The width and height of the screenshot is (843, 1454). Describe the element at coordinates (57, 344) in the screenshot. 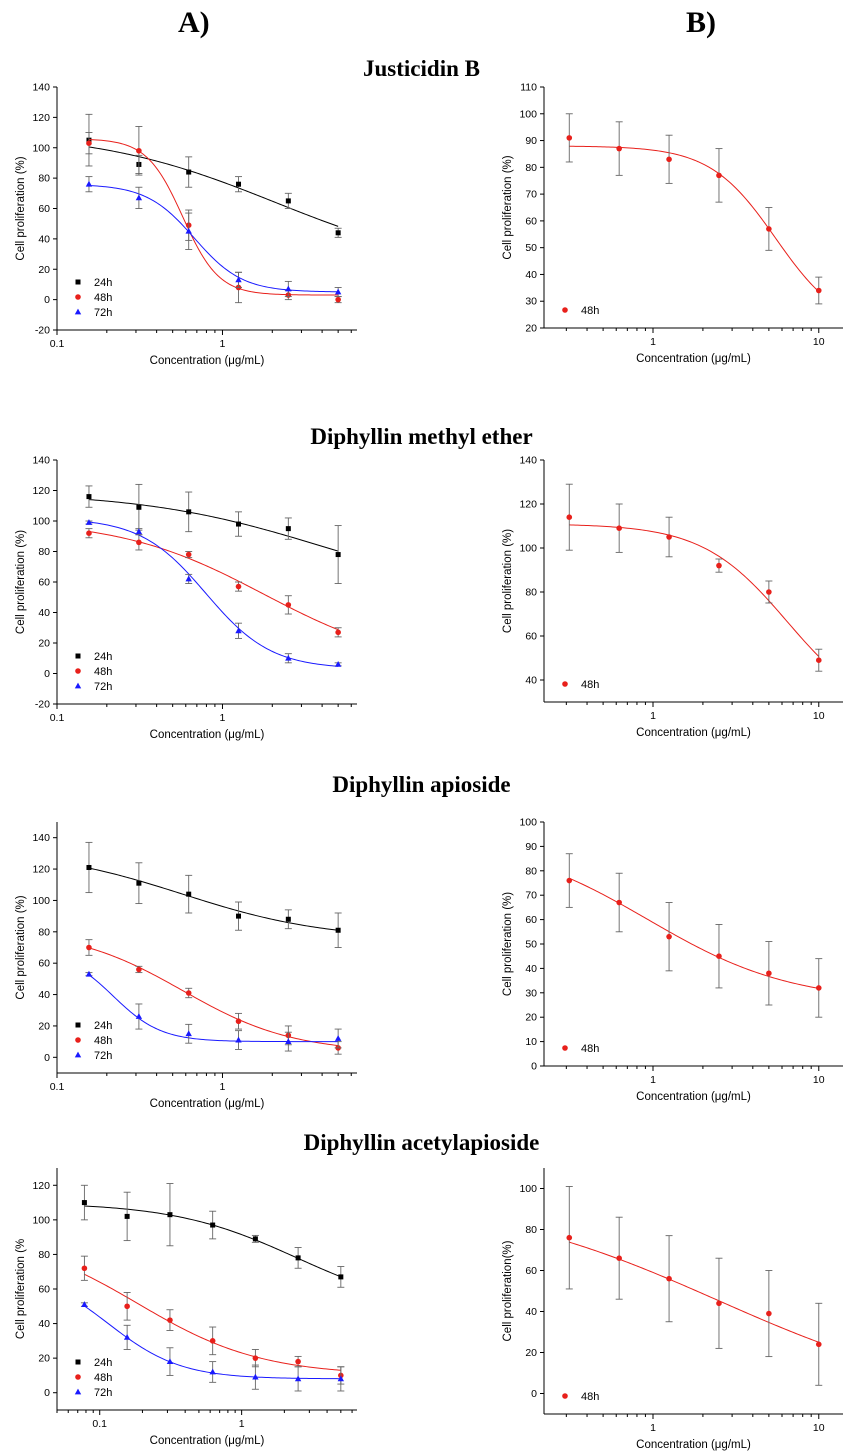

I see `x-tick-label: 0.1` at that location.